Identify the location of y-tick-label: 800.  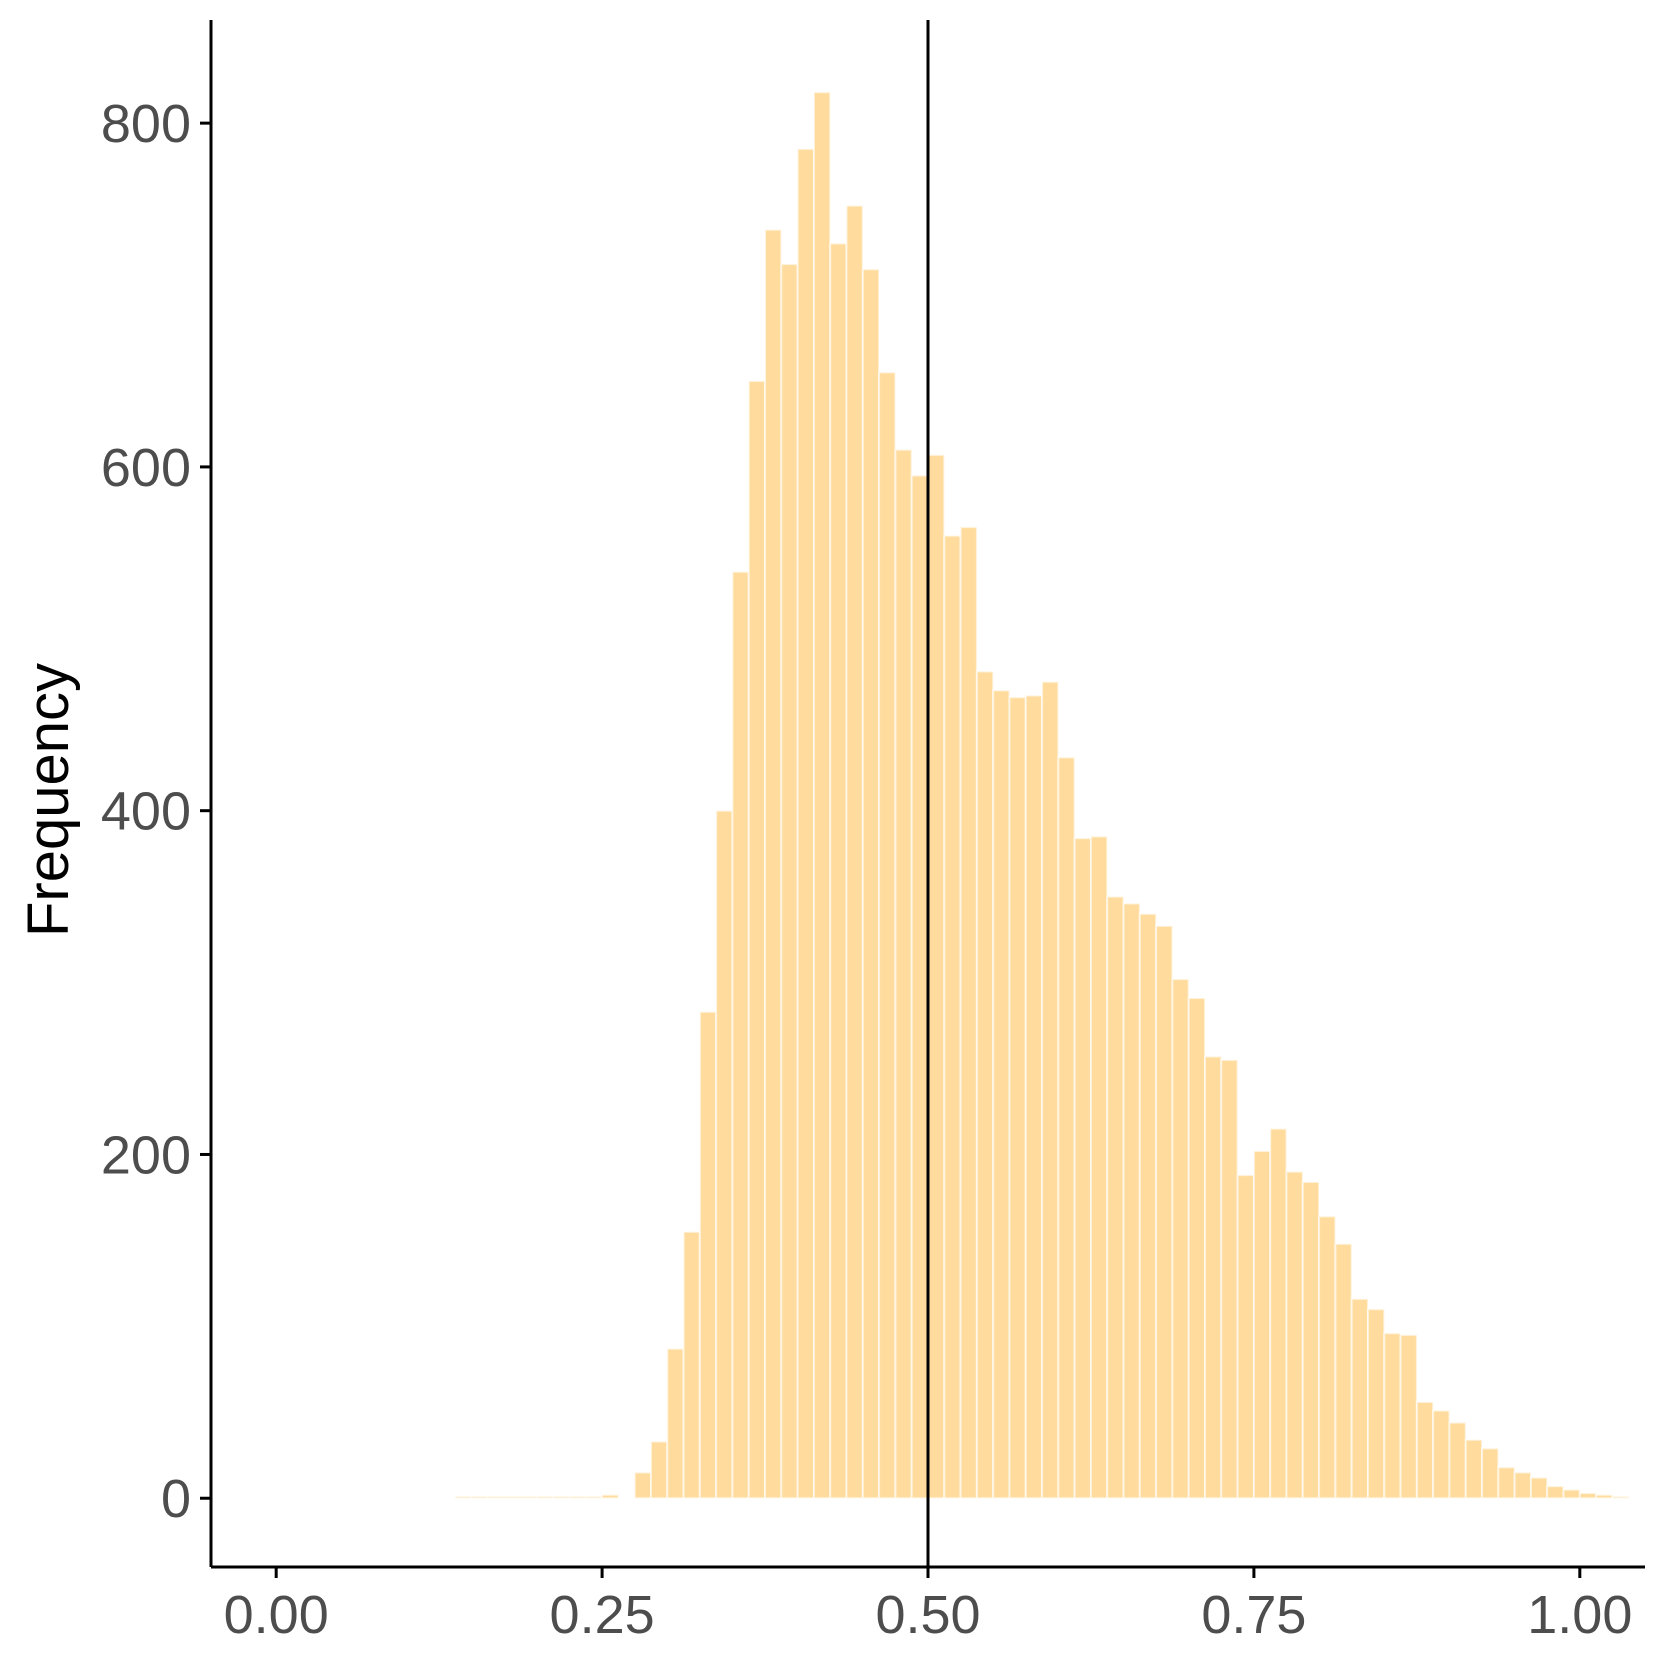
(146, 124).